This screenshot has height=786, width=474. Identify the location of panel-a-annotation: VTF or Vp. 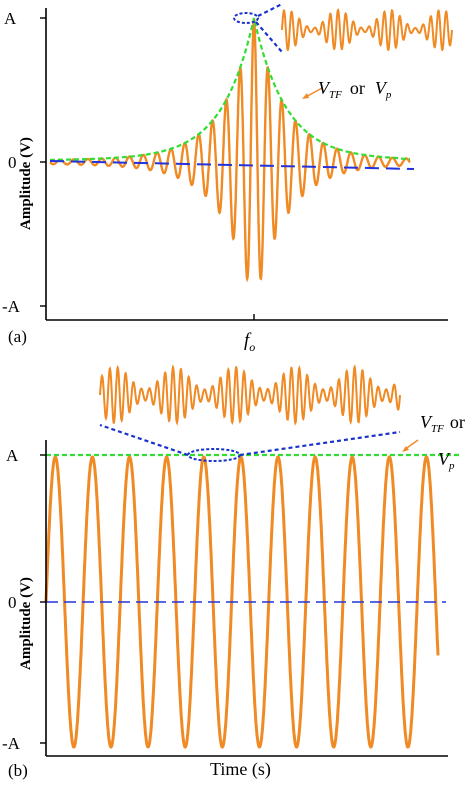
(355, 89).